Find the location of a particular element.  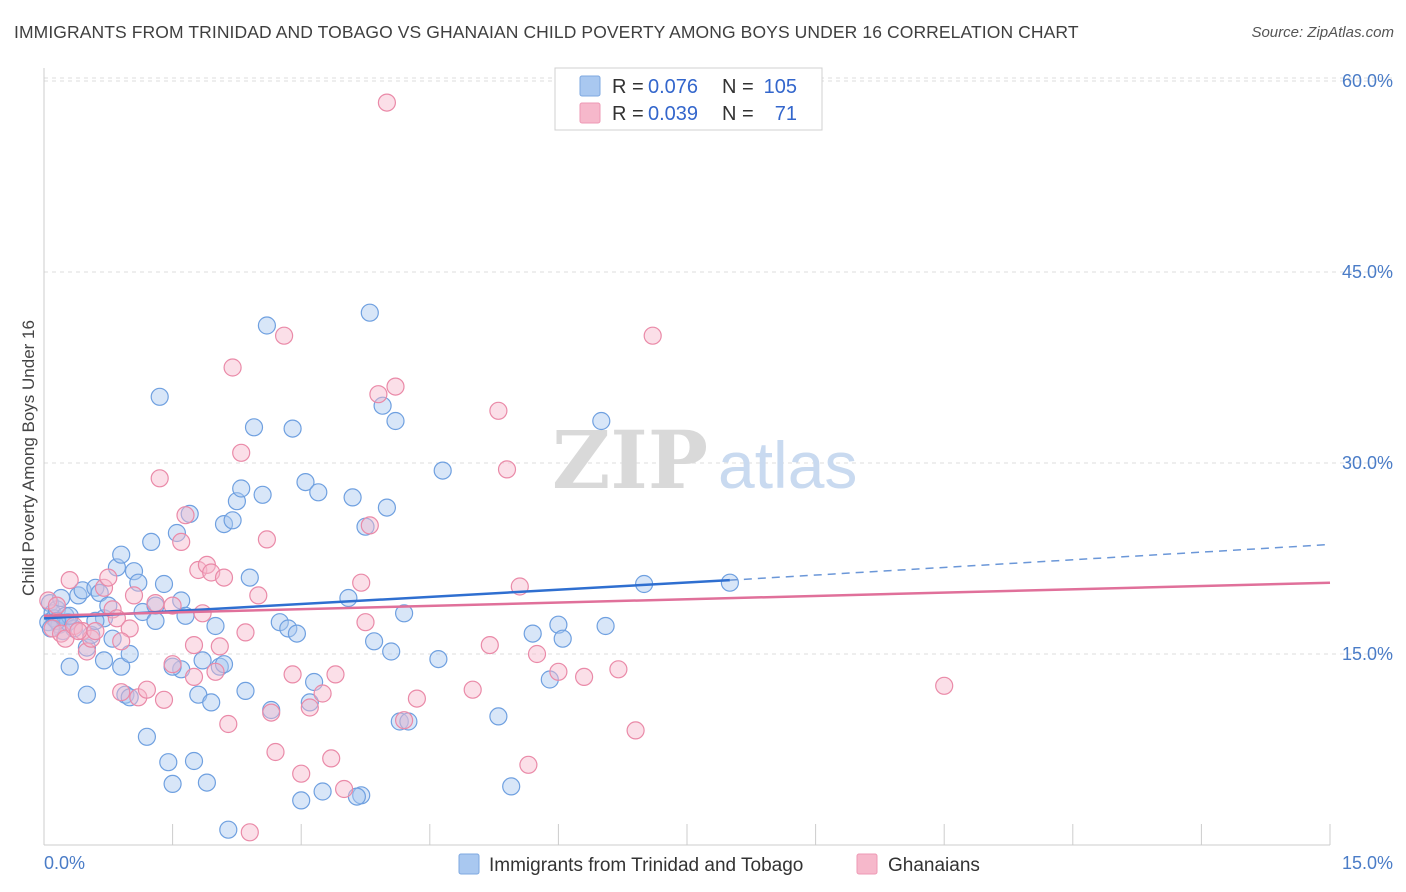

stats-legend-row-pink: R = 0.039 N = 71 is located at coordinates (688, 113).